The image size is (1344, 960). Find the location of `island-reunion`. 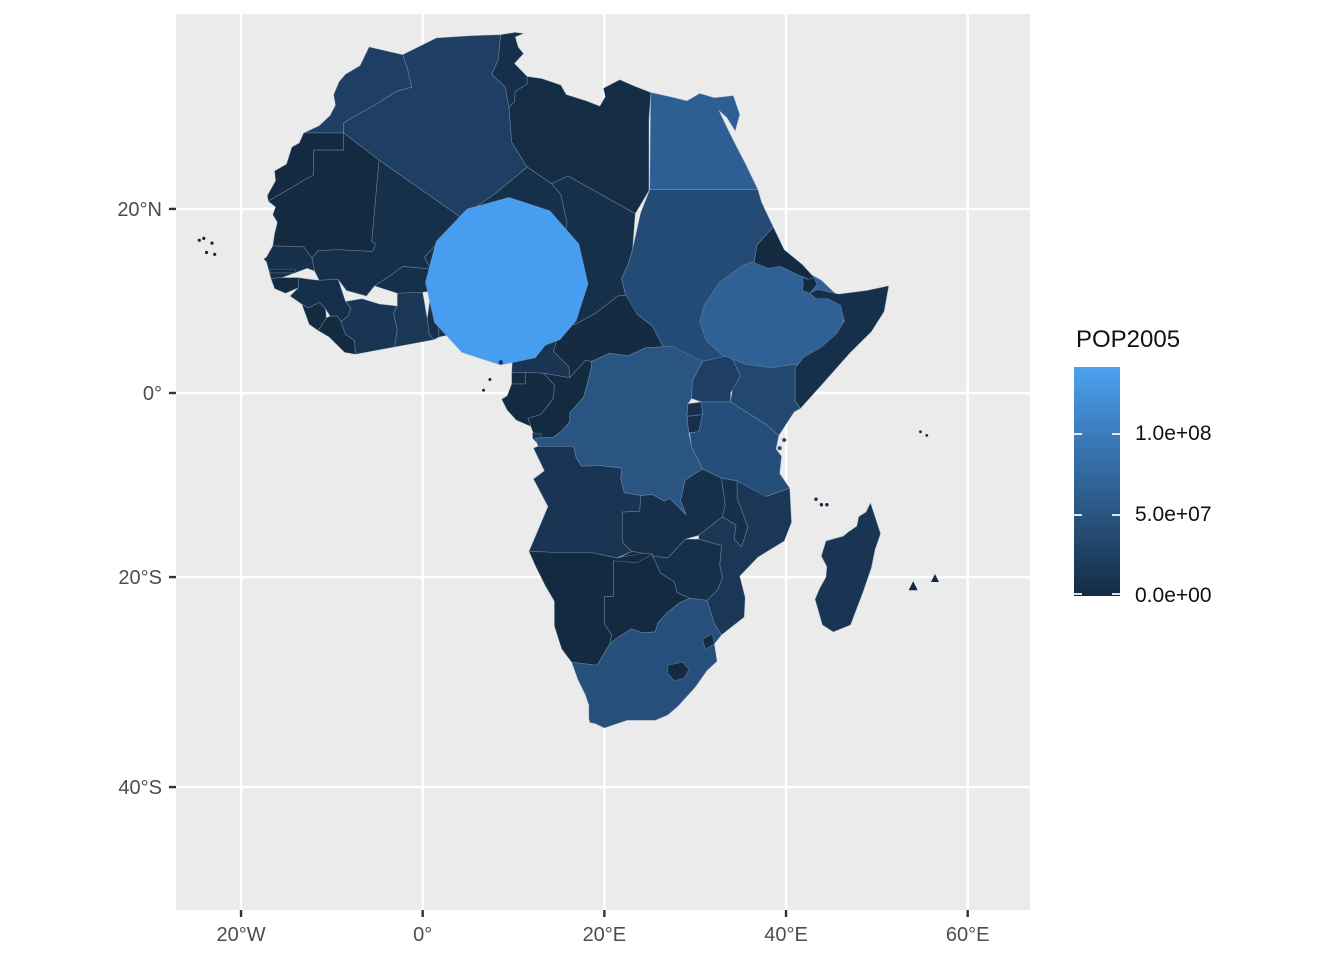

island-reunion is located at coordinates (913, 586).